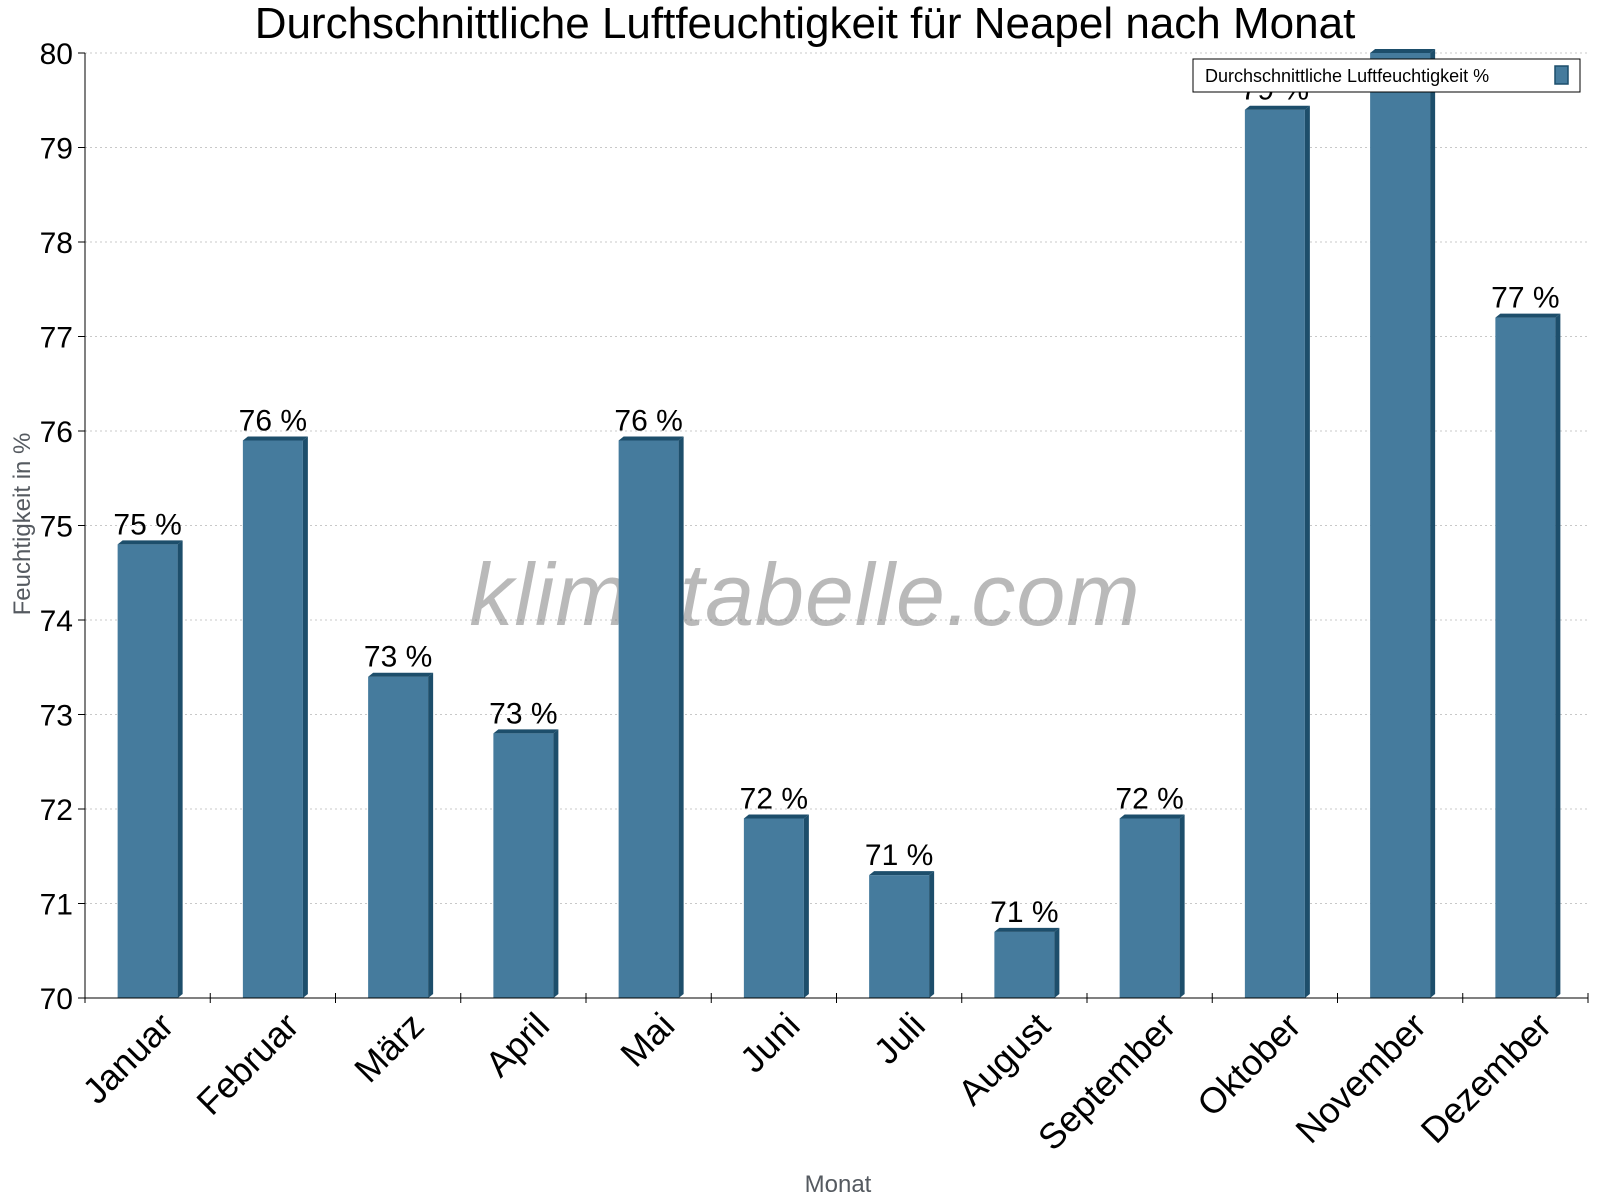  What do you see at coordinates (389, 1048) in the screenshot?
I see `x-category-label: März` at bounding box center [389, 1048].